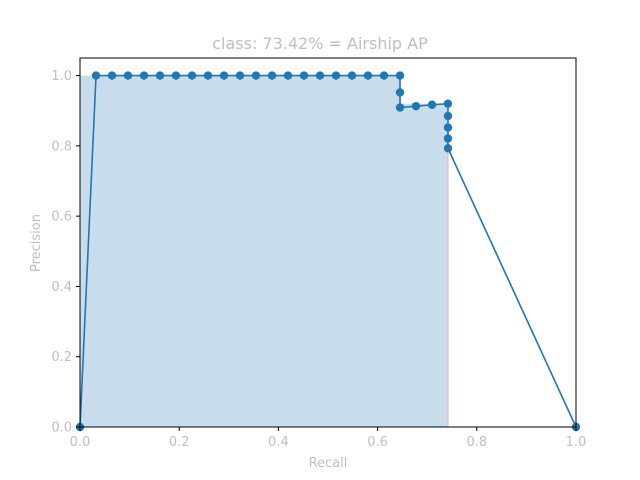 This screenshot has width=640, height=480. What do you see at coordinates (65, 252) in the screenshot?
I see `y-axis: 0.0 0.2 0.4 0.6 0.8 1.0` at bounding box center [65, 252].